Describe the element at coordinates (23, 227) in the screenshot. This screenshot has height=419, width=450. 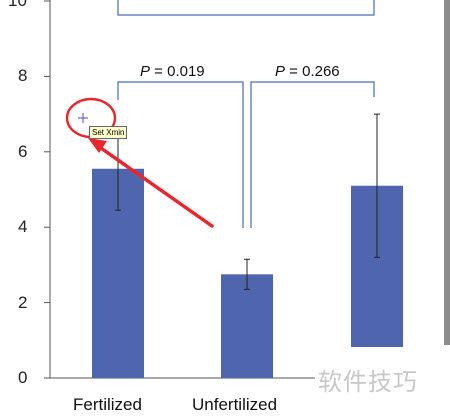
I see `y-tick-label: 4` at that location.